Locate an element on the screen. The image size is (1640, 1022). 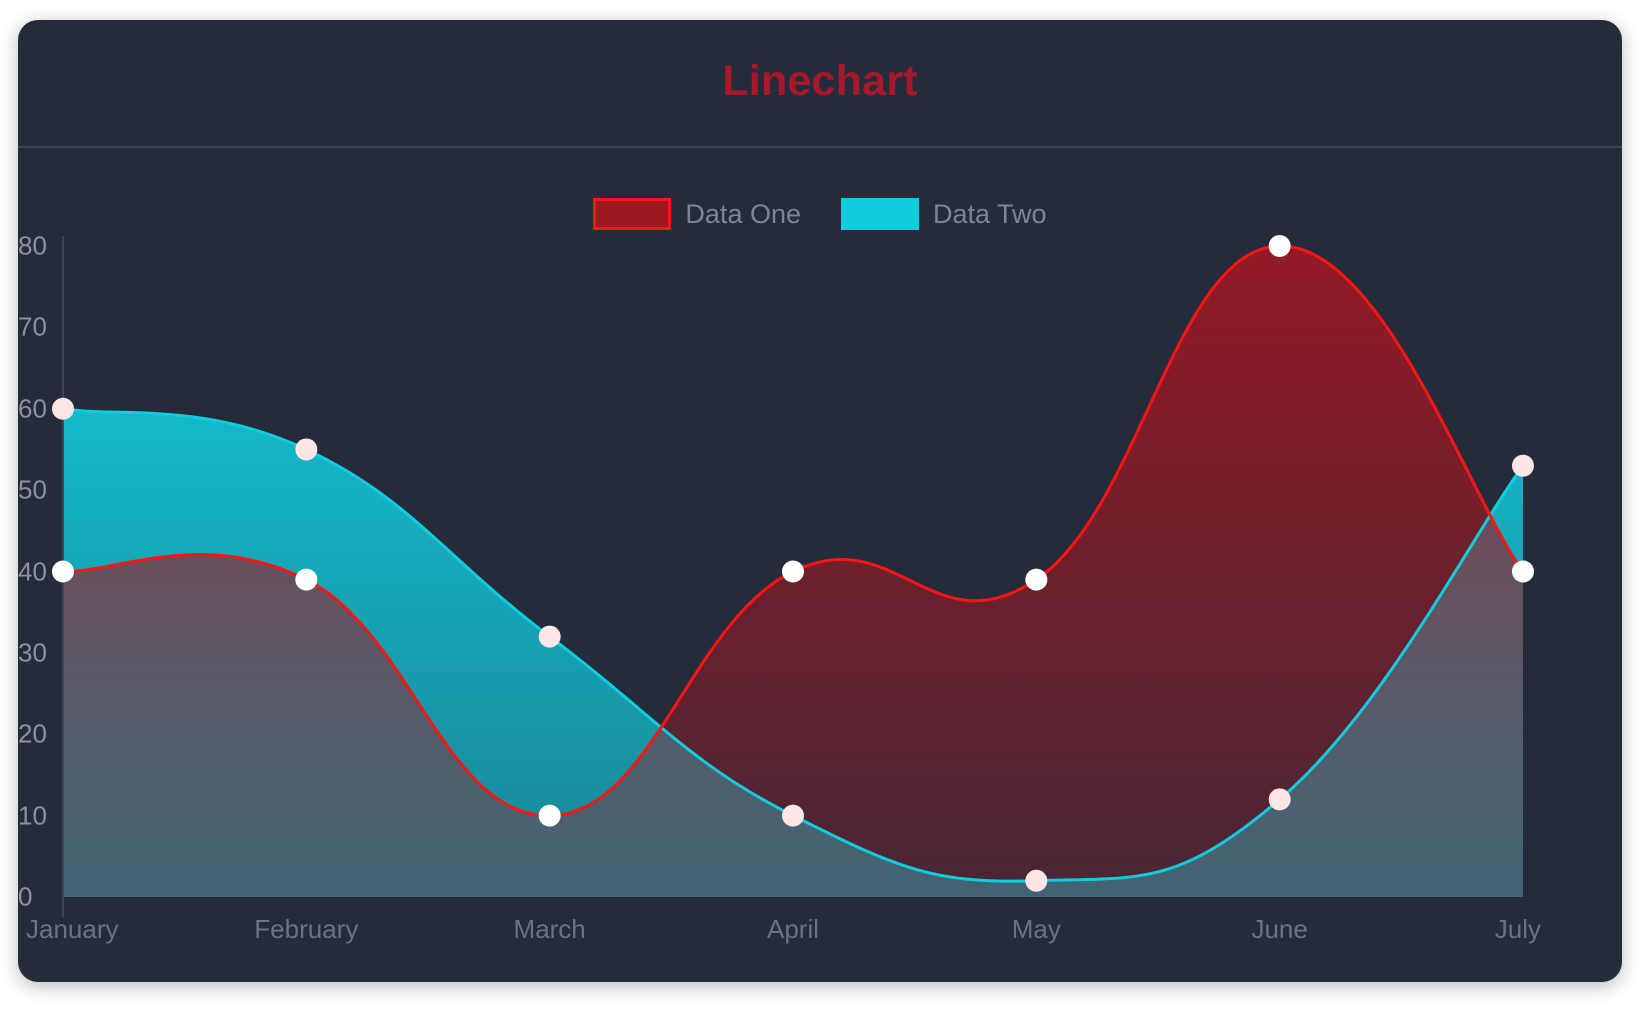
y-axis-tick-label: 20 is located at coordinates (32, 733).